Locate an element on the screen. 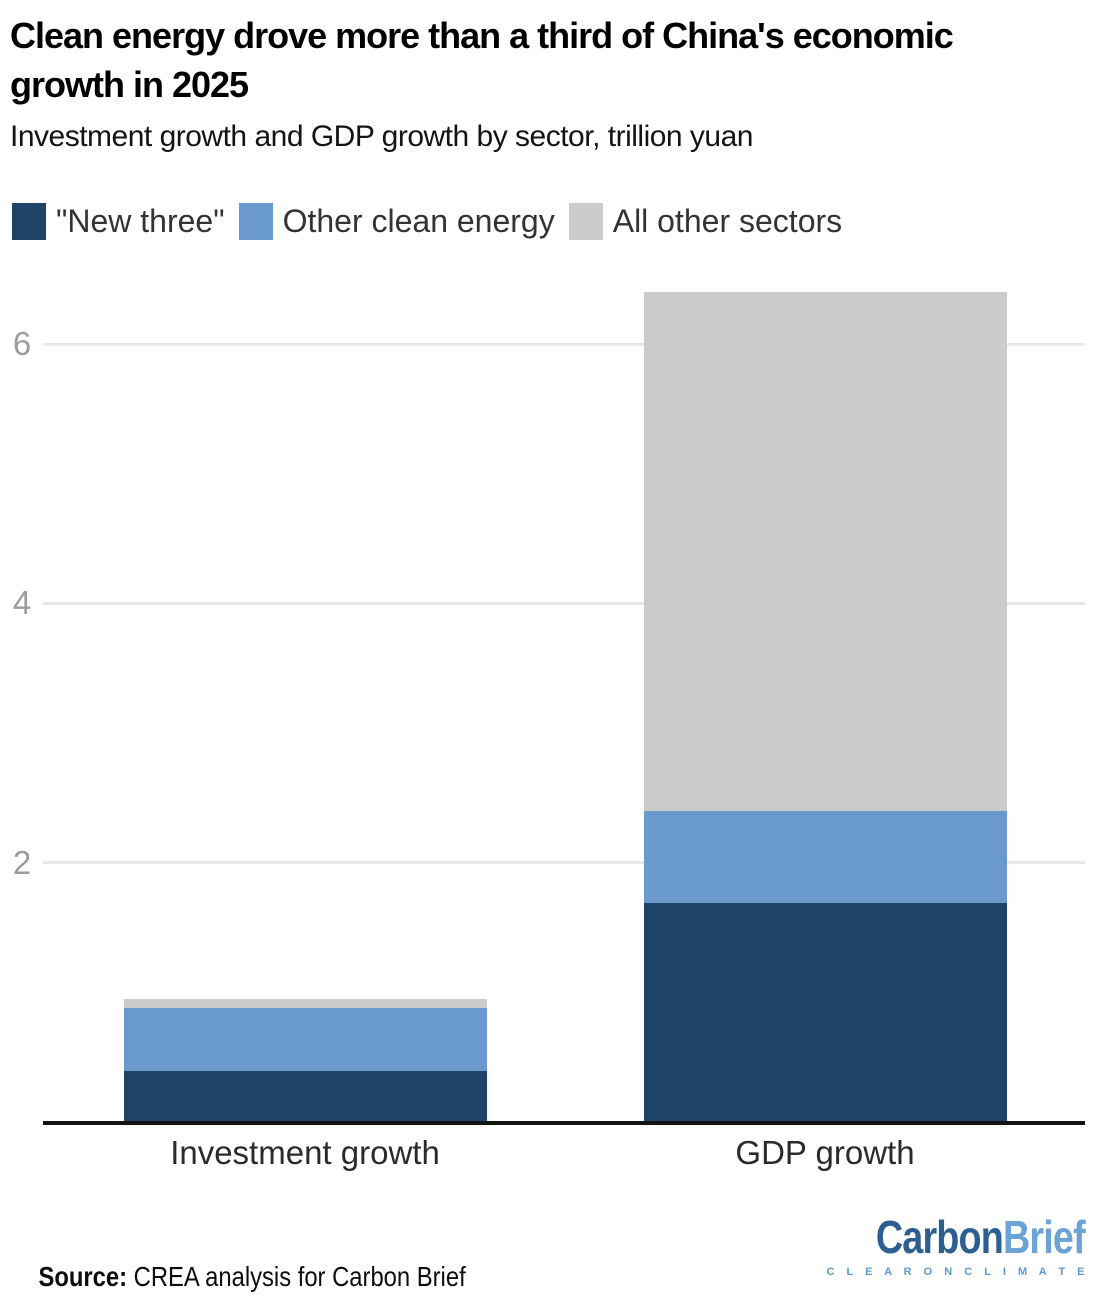 The image size is (1110, 1300). bar-segment-investment-growth-other-clean-energy is located at coordinates (305, 1039).